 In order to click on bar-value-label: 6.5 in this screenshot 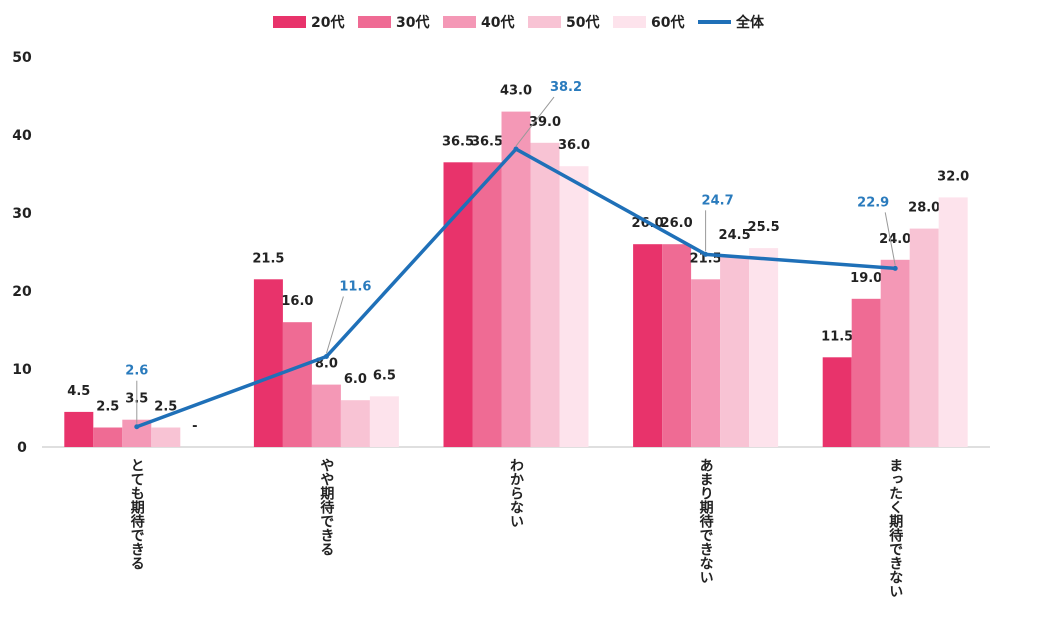, I will do `click(384, 375)`.